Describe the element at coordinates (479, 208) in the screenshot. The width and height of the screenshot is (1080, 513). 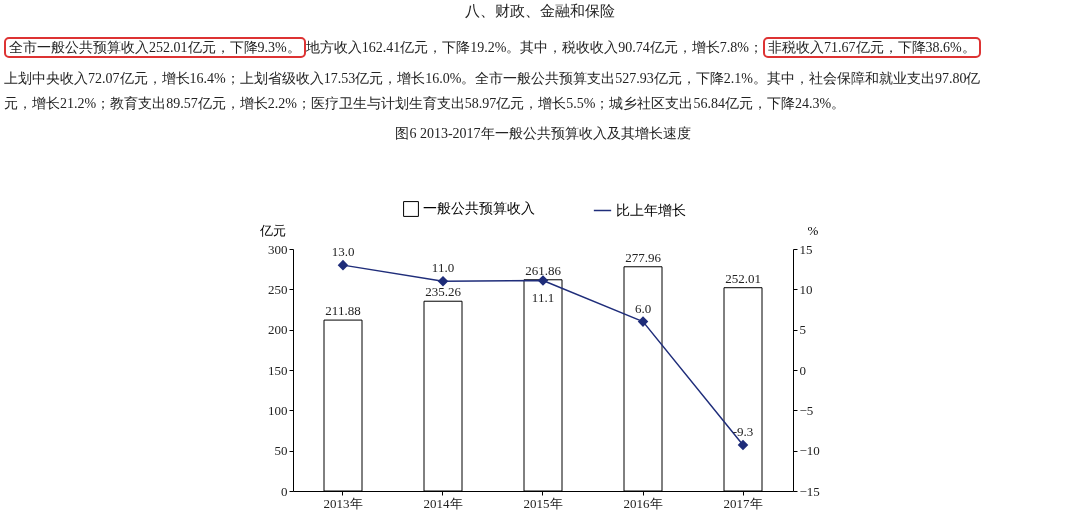
I see `legend-label: 一般公共预算收入` at that location.